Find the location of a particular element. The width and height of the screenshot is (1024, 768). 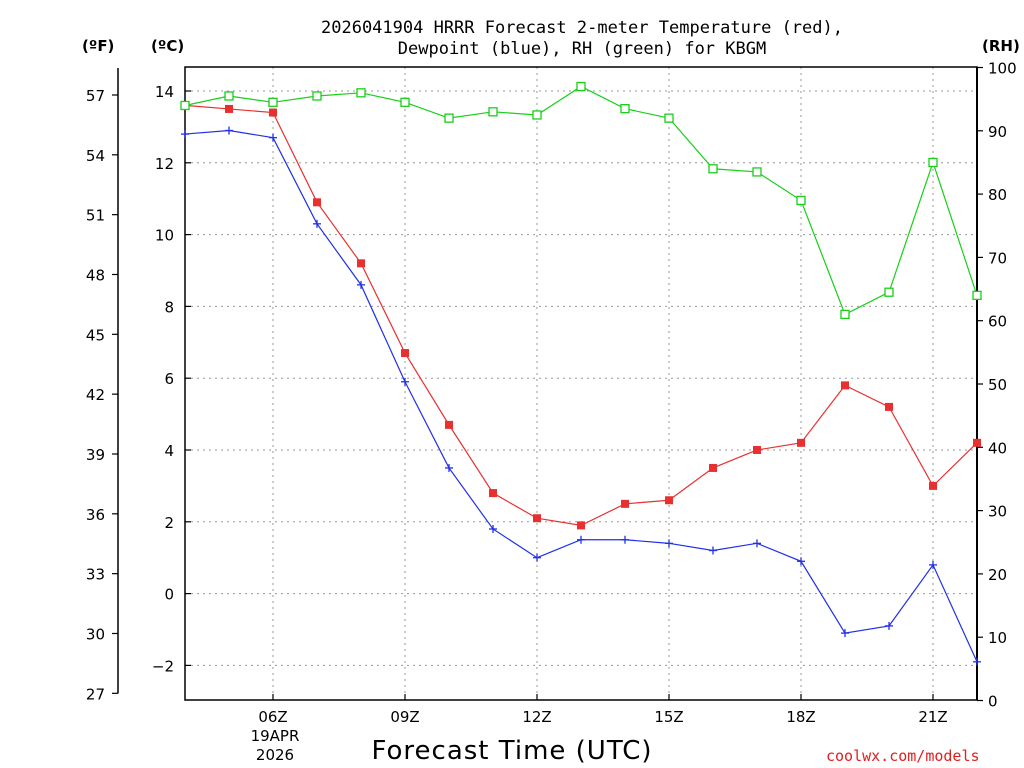

x-tick-label: 21Z is located at coordinates (932, 717).